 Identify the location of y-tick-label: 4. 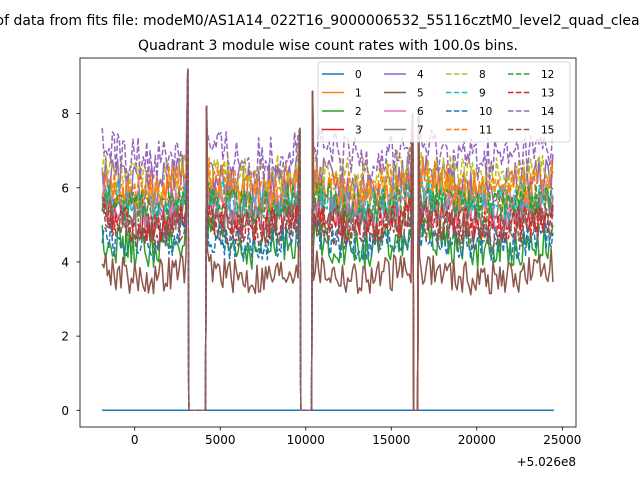
(65, 262).